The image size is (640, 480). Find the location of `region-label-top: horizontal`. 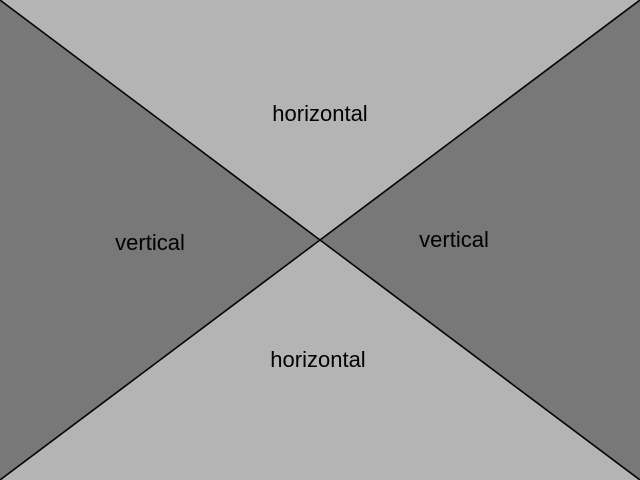

region-label-top: horizontal is located at coordinates (320, 113).